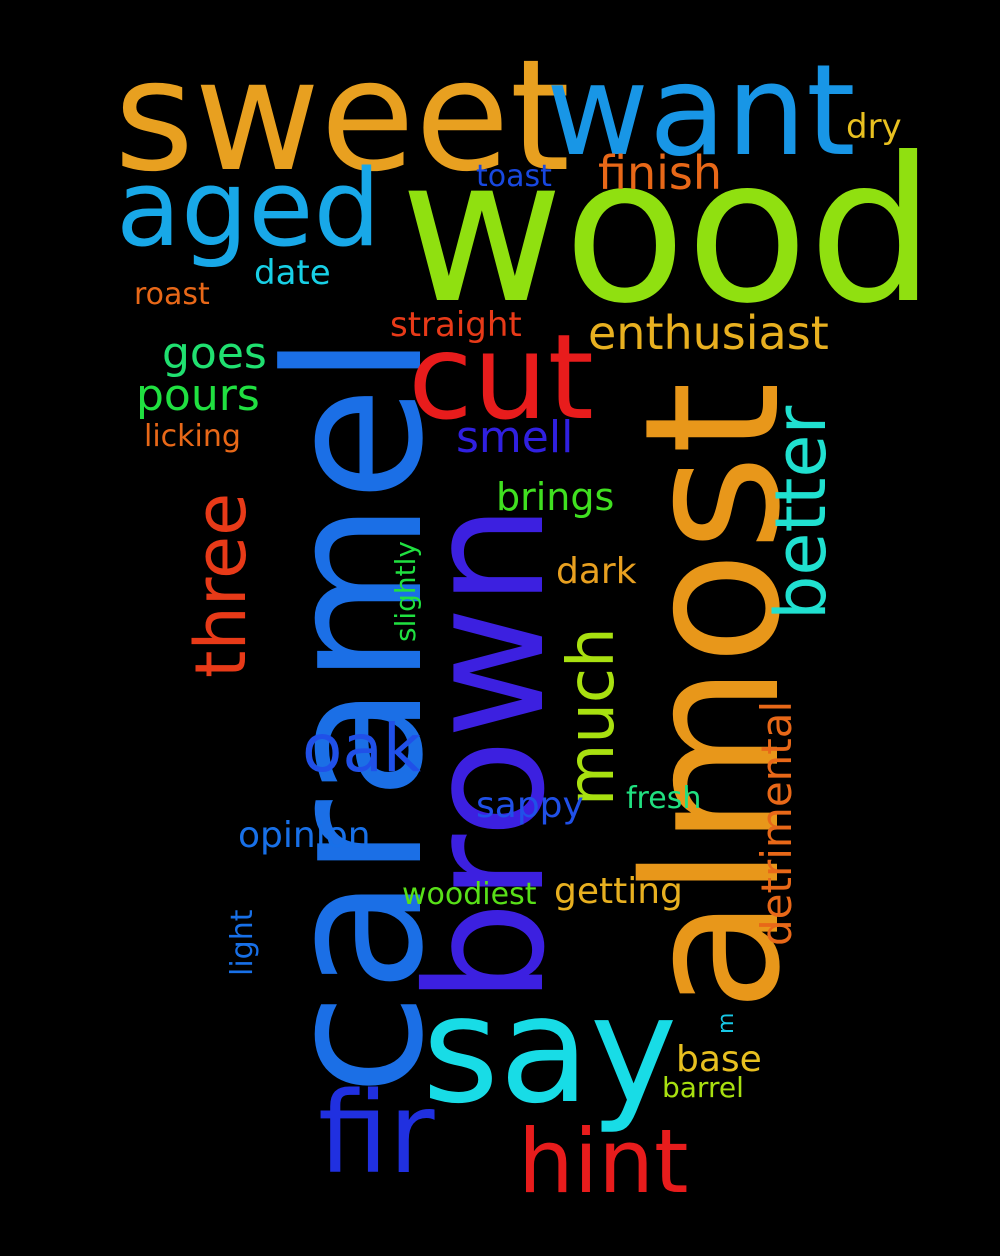 The height and width of the screenshot is (1256, 1000). What do you see at coordinates (248, 208) in the screenshot?
I see `word-aged: aged` at bounding box center [248, 208].